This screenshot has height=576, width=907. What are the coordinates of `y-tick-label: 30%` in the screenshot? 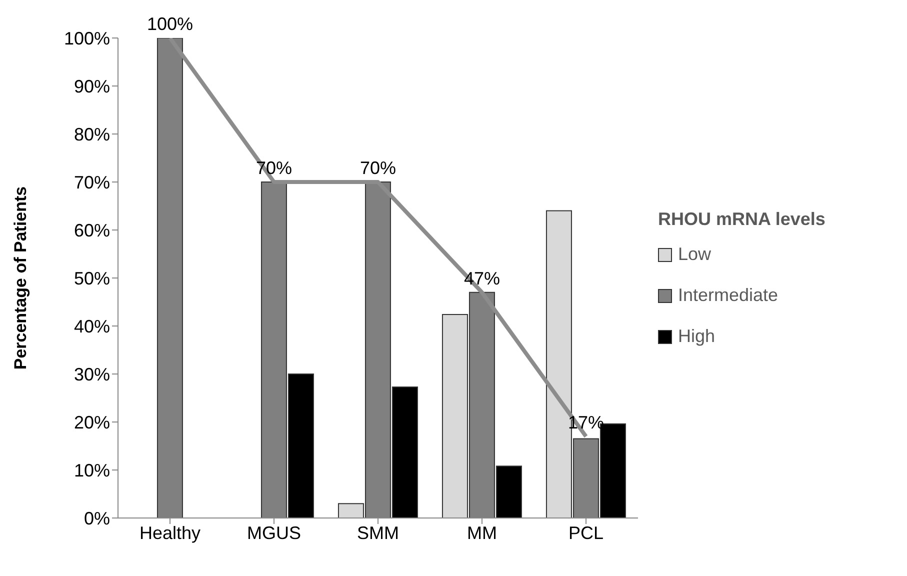 It's located at (92, 374).